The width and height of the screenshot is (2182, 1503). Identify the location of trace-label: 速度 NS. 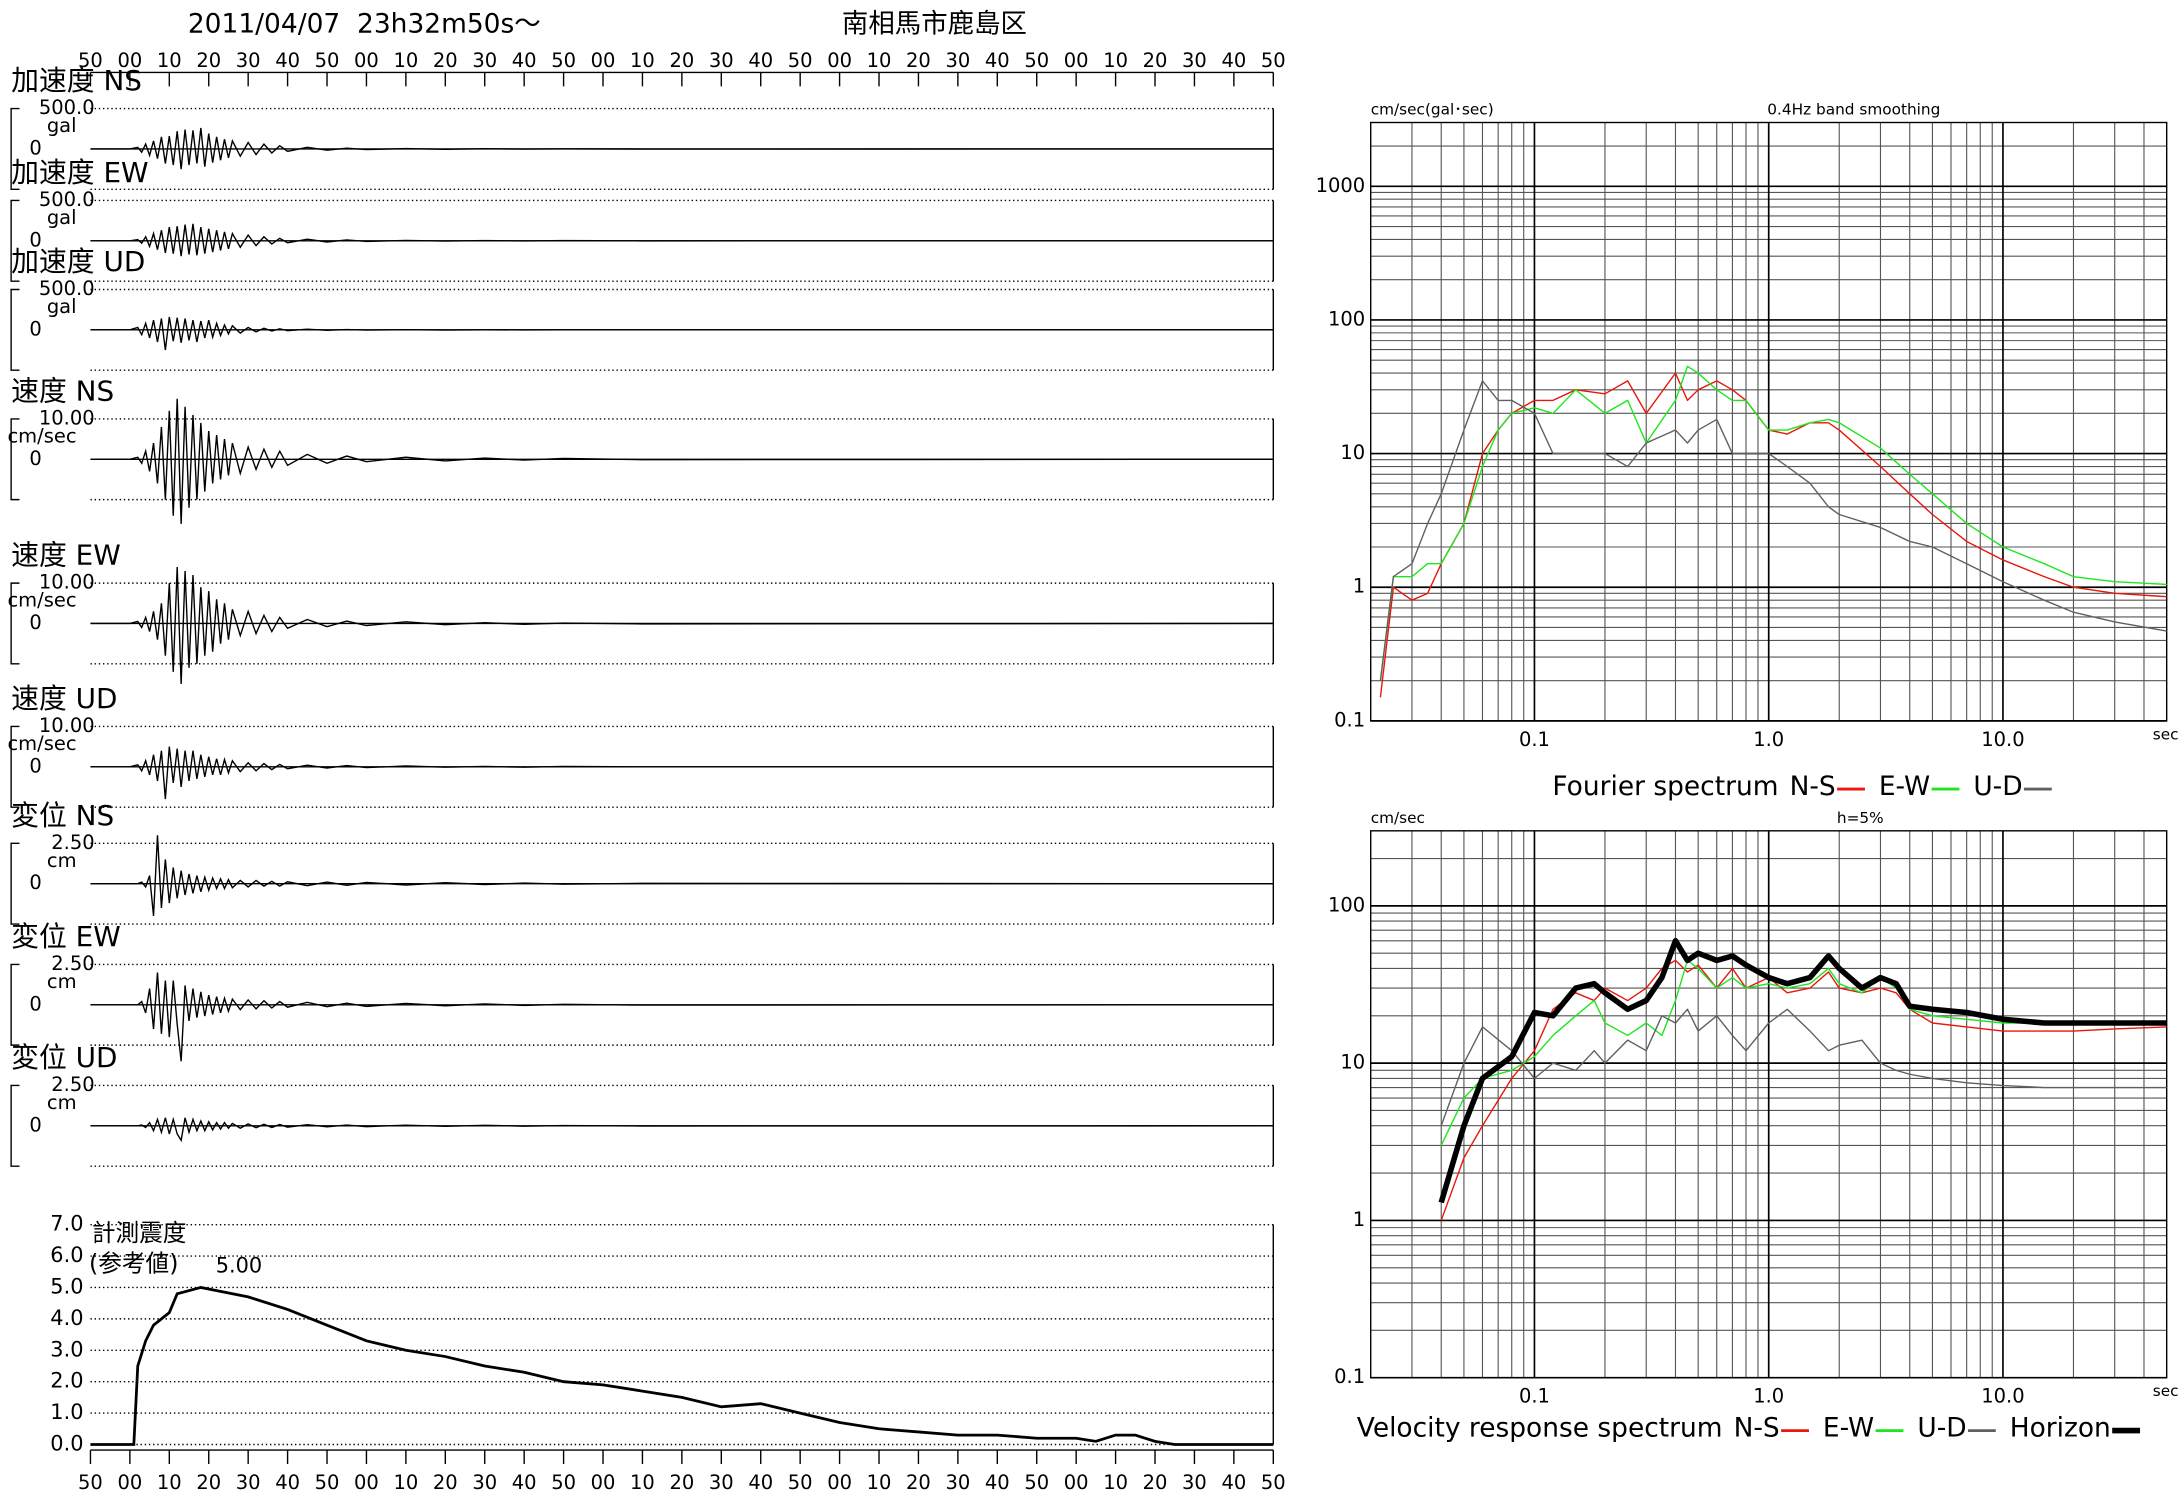
(62, 390).